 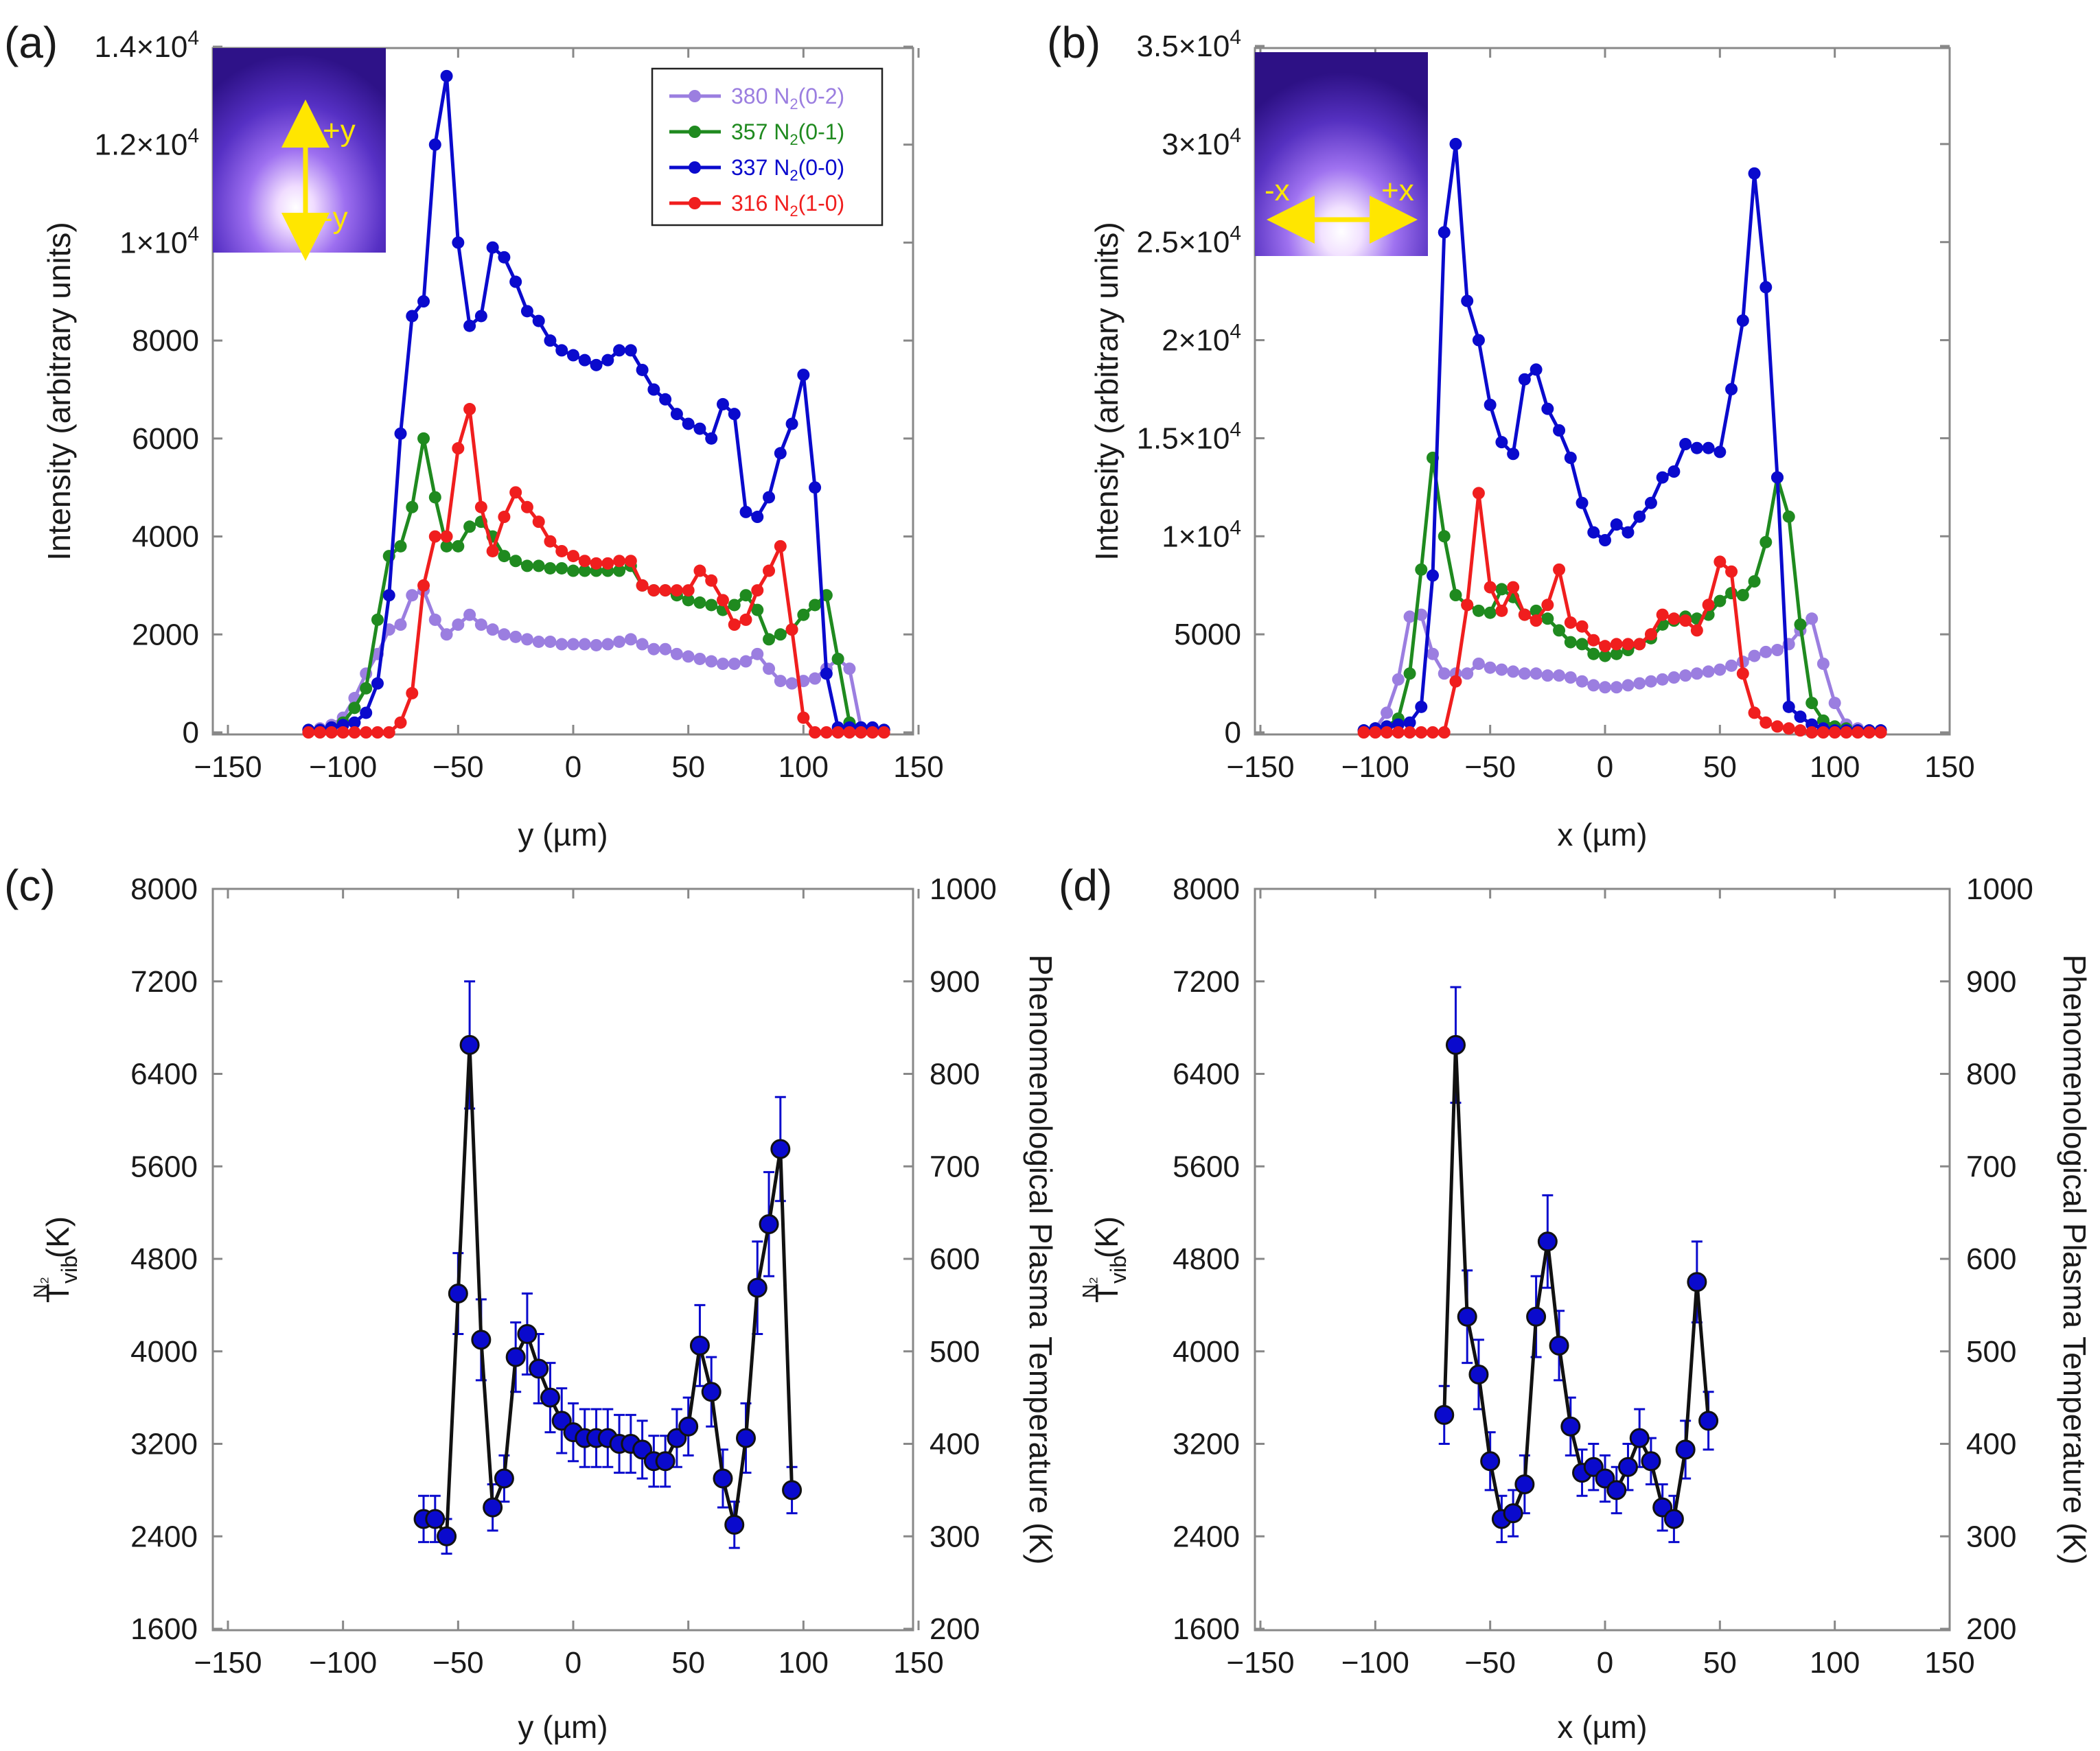 I want to click on y2-tick-label: 600, so click(x=1991, y=1259).